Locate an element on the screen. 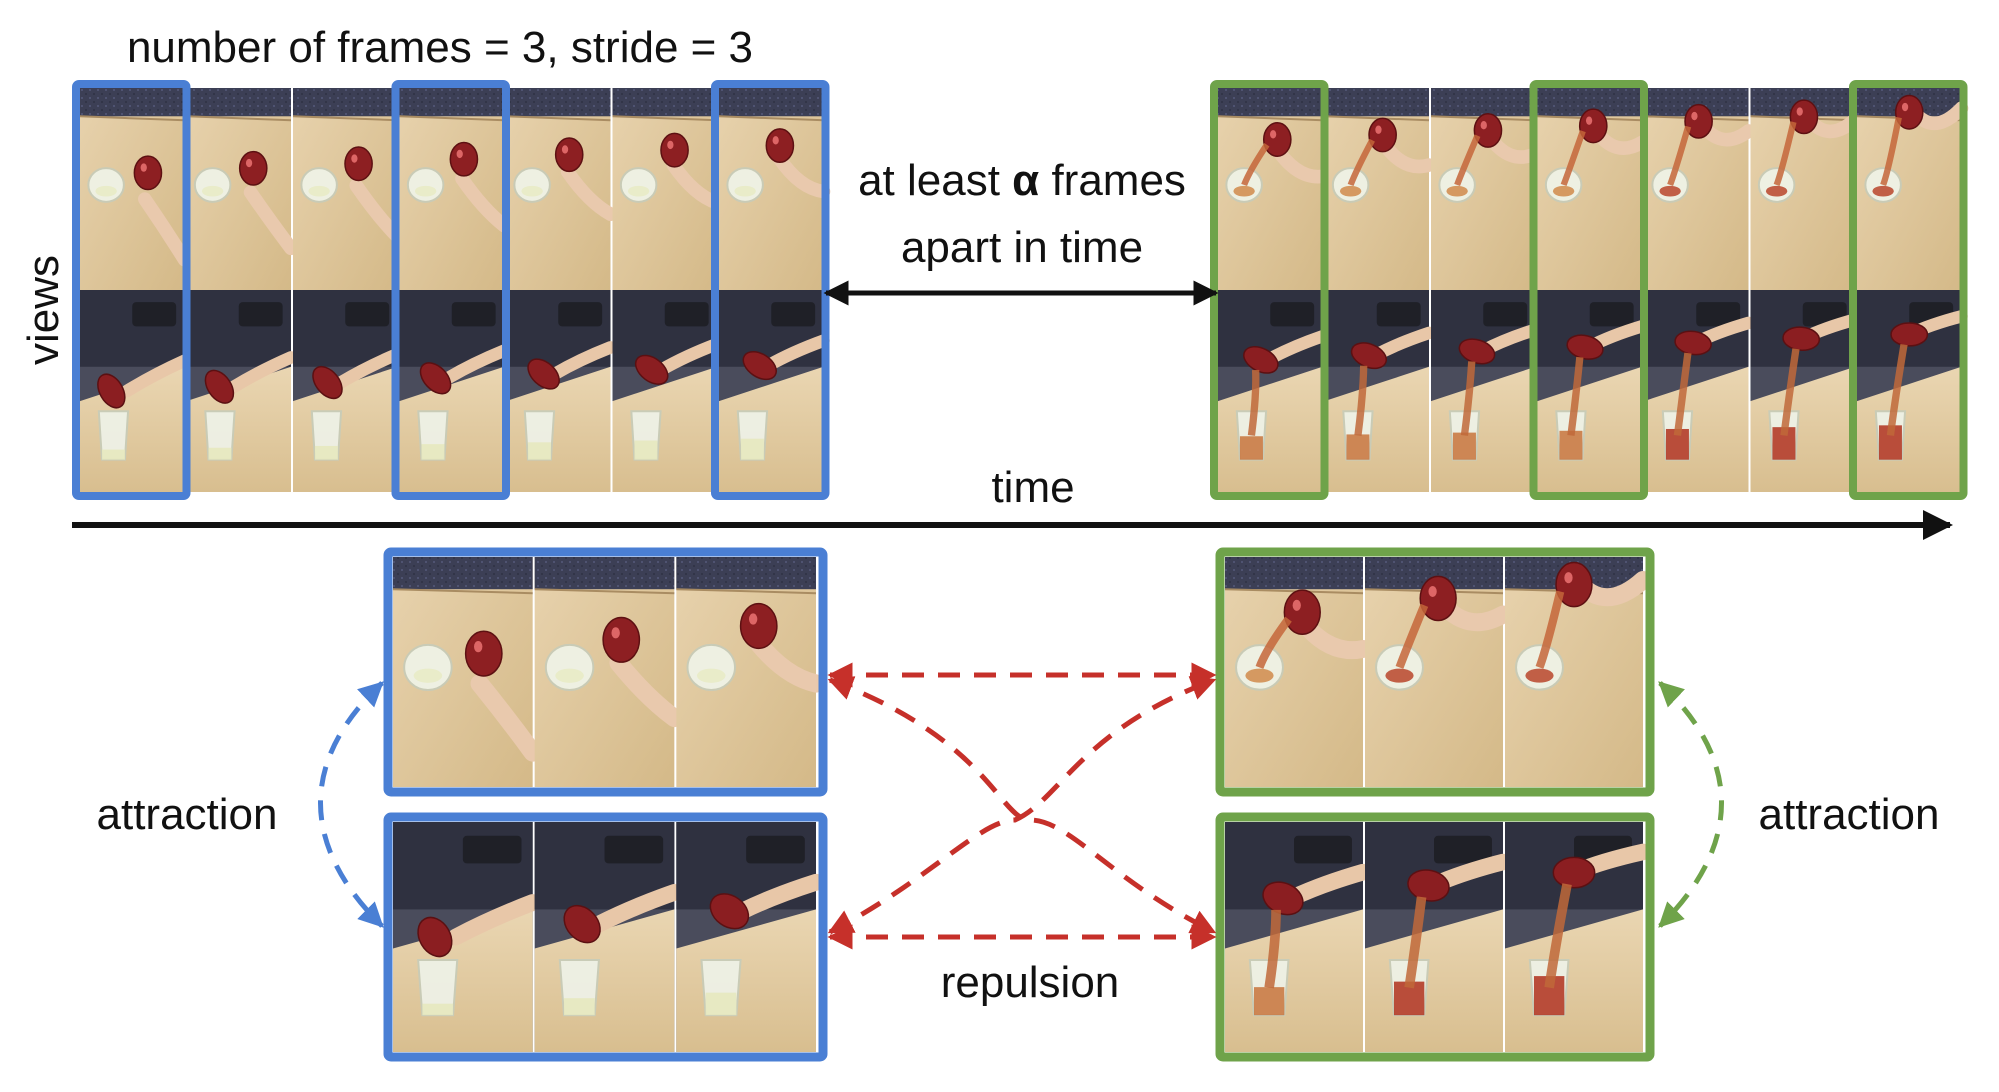 The width and height of the screenshot is (1999, 1092). gap-label-line2: apart in time is located at coordinates (1022, 247).